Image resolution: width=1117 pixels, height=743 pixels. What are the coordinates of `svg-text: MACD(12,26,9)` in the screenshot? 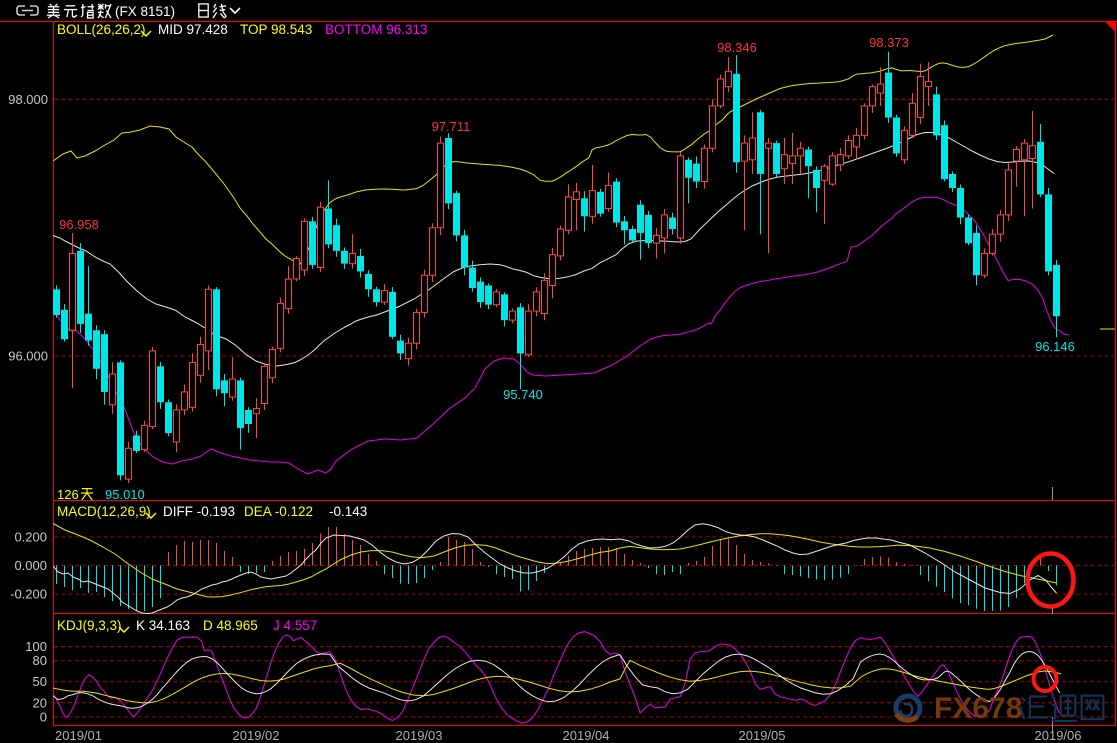 It's located at (104, 511).